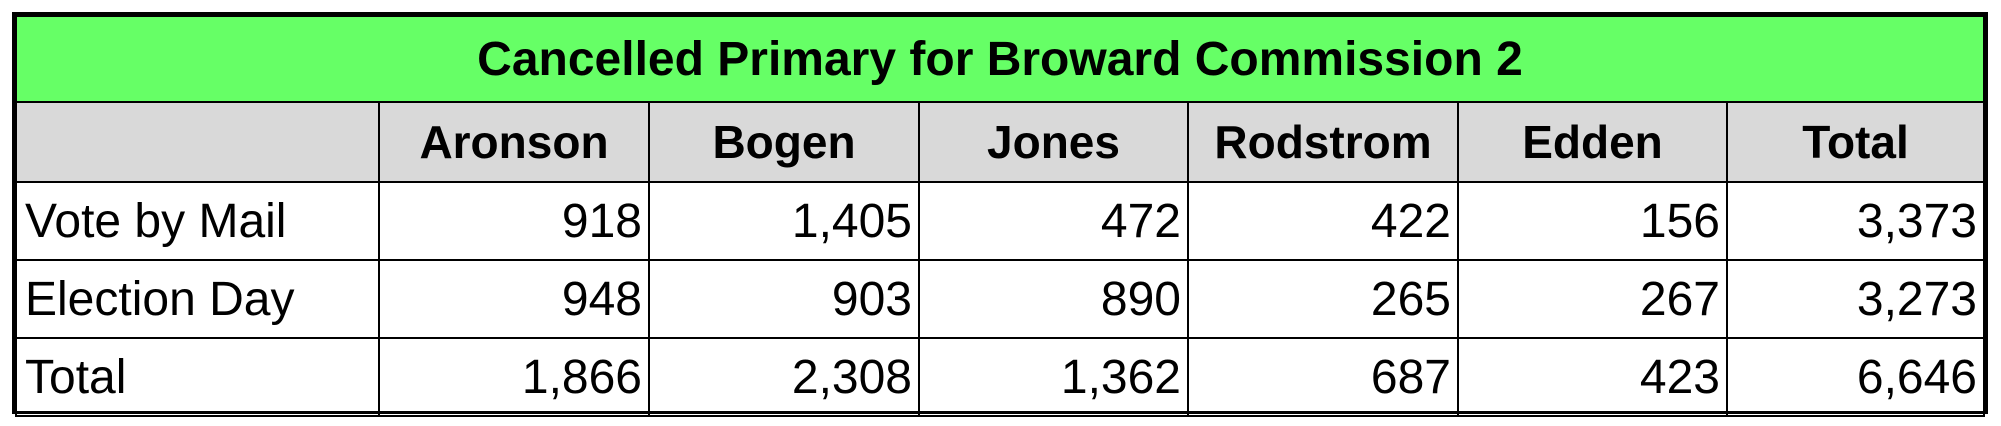  What do you see at coordinates (784, 377) in the screenshot?
I see `cell-value: 2,308` at bounding box center [784, 377].